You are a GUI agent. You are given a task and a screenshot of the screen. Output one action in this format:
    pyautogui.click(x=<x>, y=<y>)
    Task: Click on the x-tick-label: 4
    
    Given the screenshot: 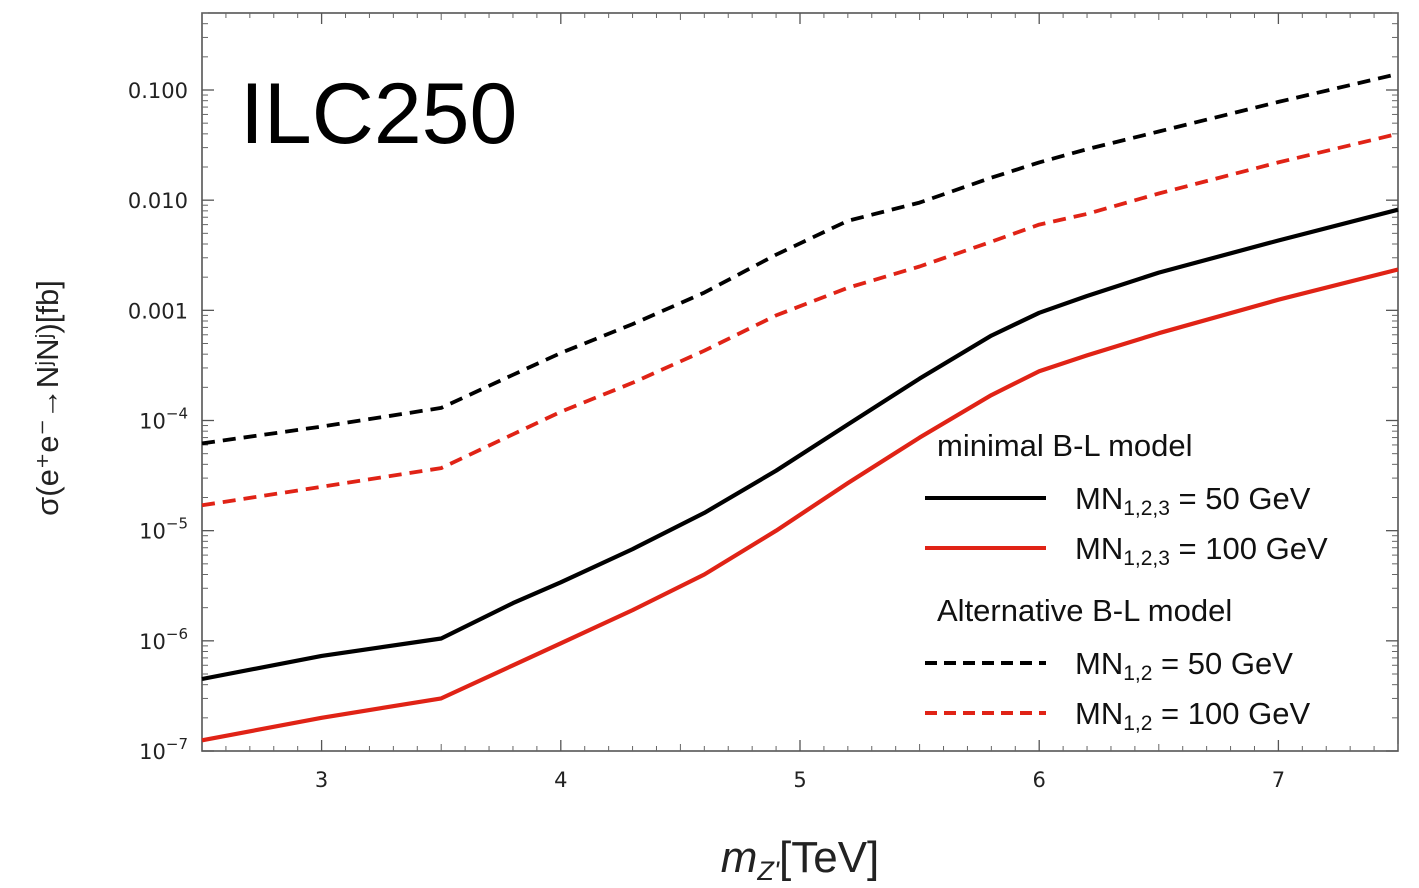 What is the action you would take?
    pyautogui.click(x=560, y=780)
    